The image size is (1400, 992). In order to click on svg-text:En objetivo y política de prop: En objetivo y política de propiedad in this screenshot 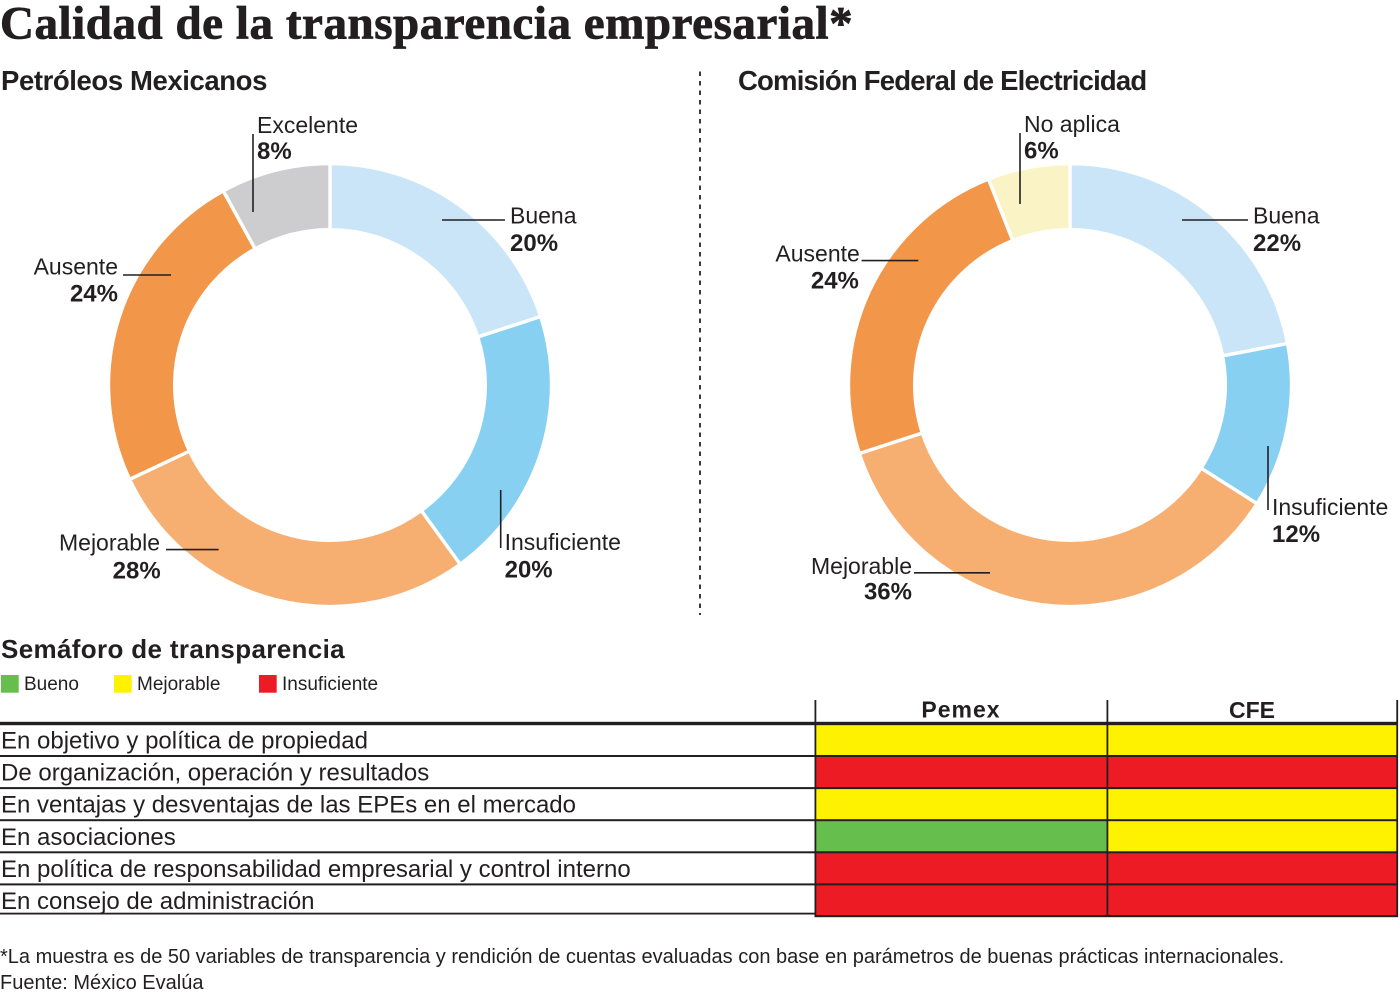, I will do `click(184, 741)`.